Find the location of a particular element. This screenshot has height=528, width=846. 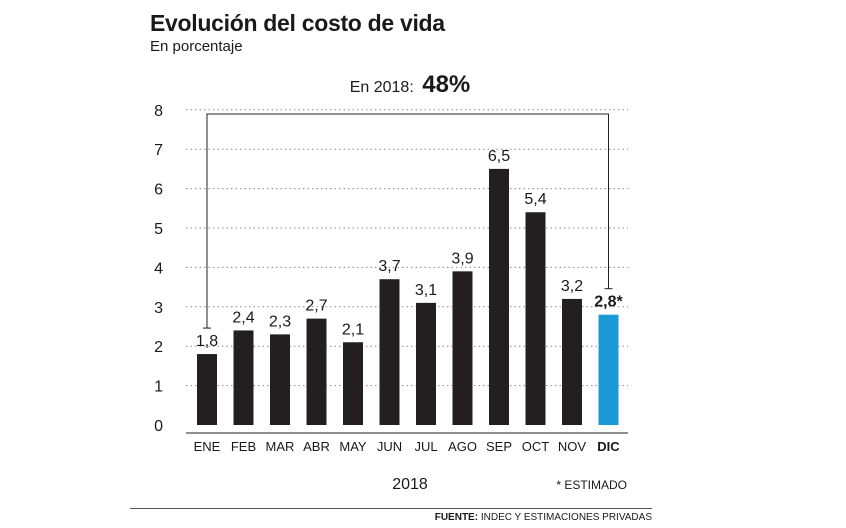

source-divider is located at coordinates (391, 508).